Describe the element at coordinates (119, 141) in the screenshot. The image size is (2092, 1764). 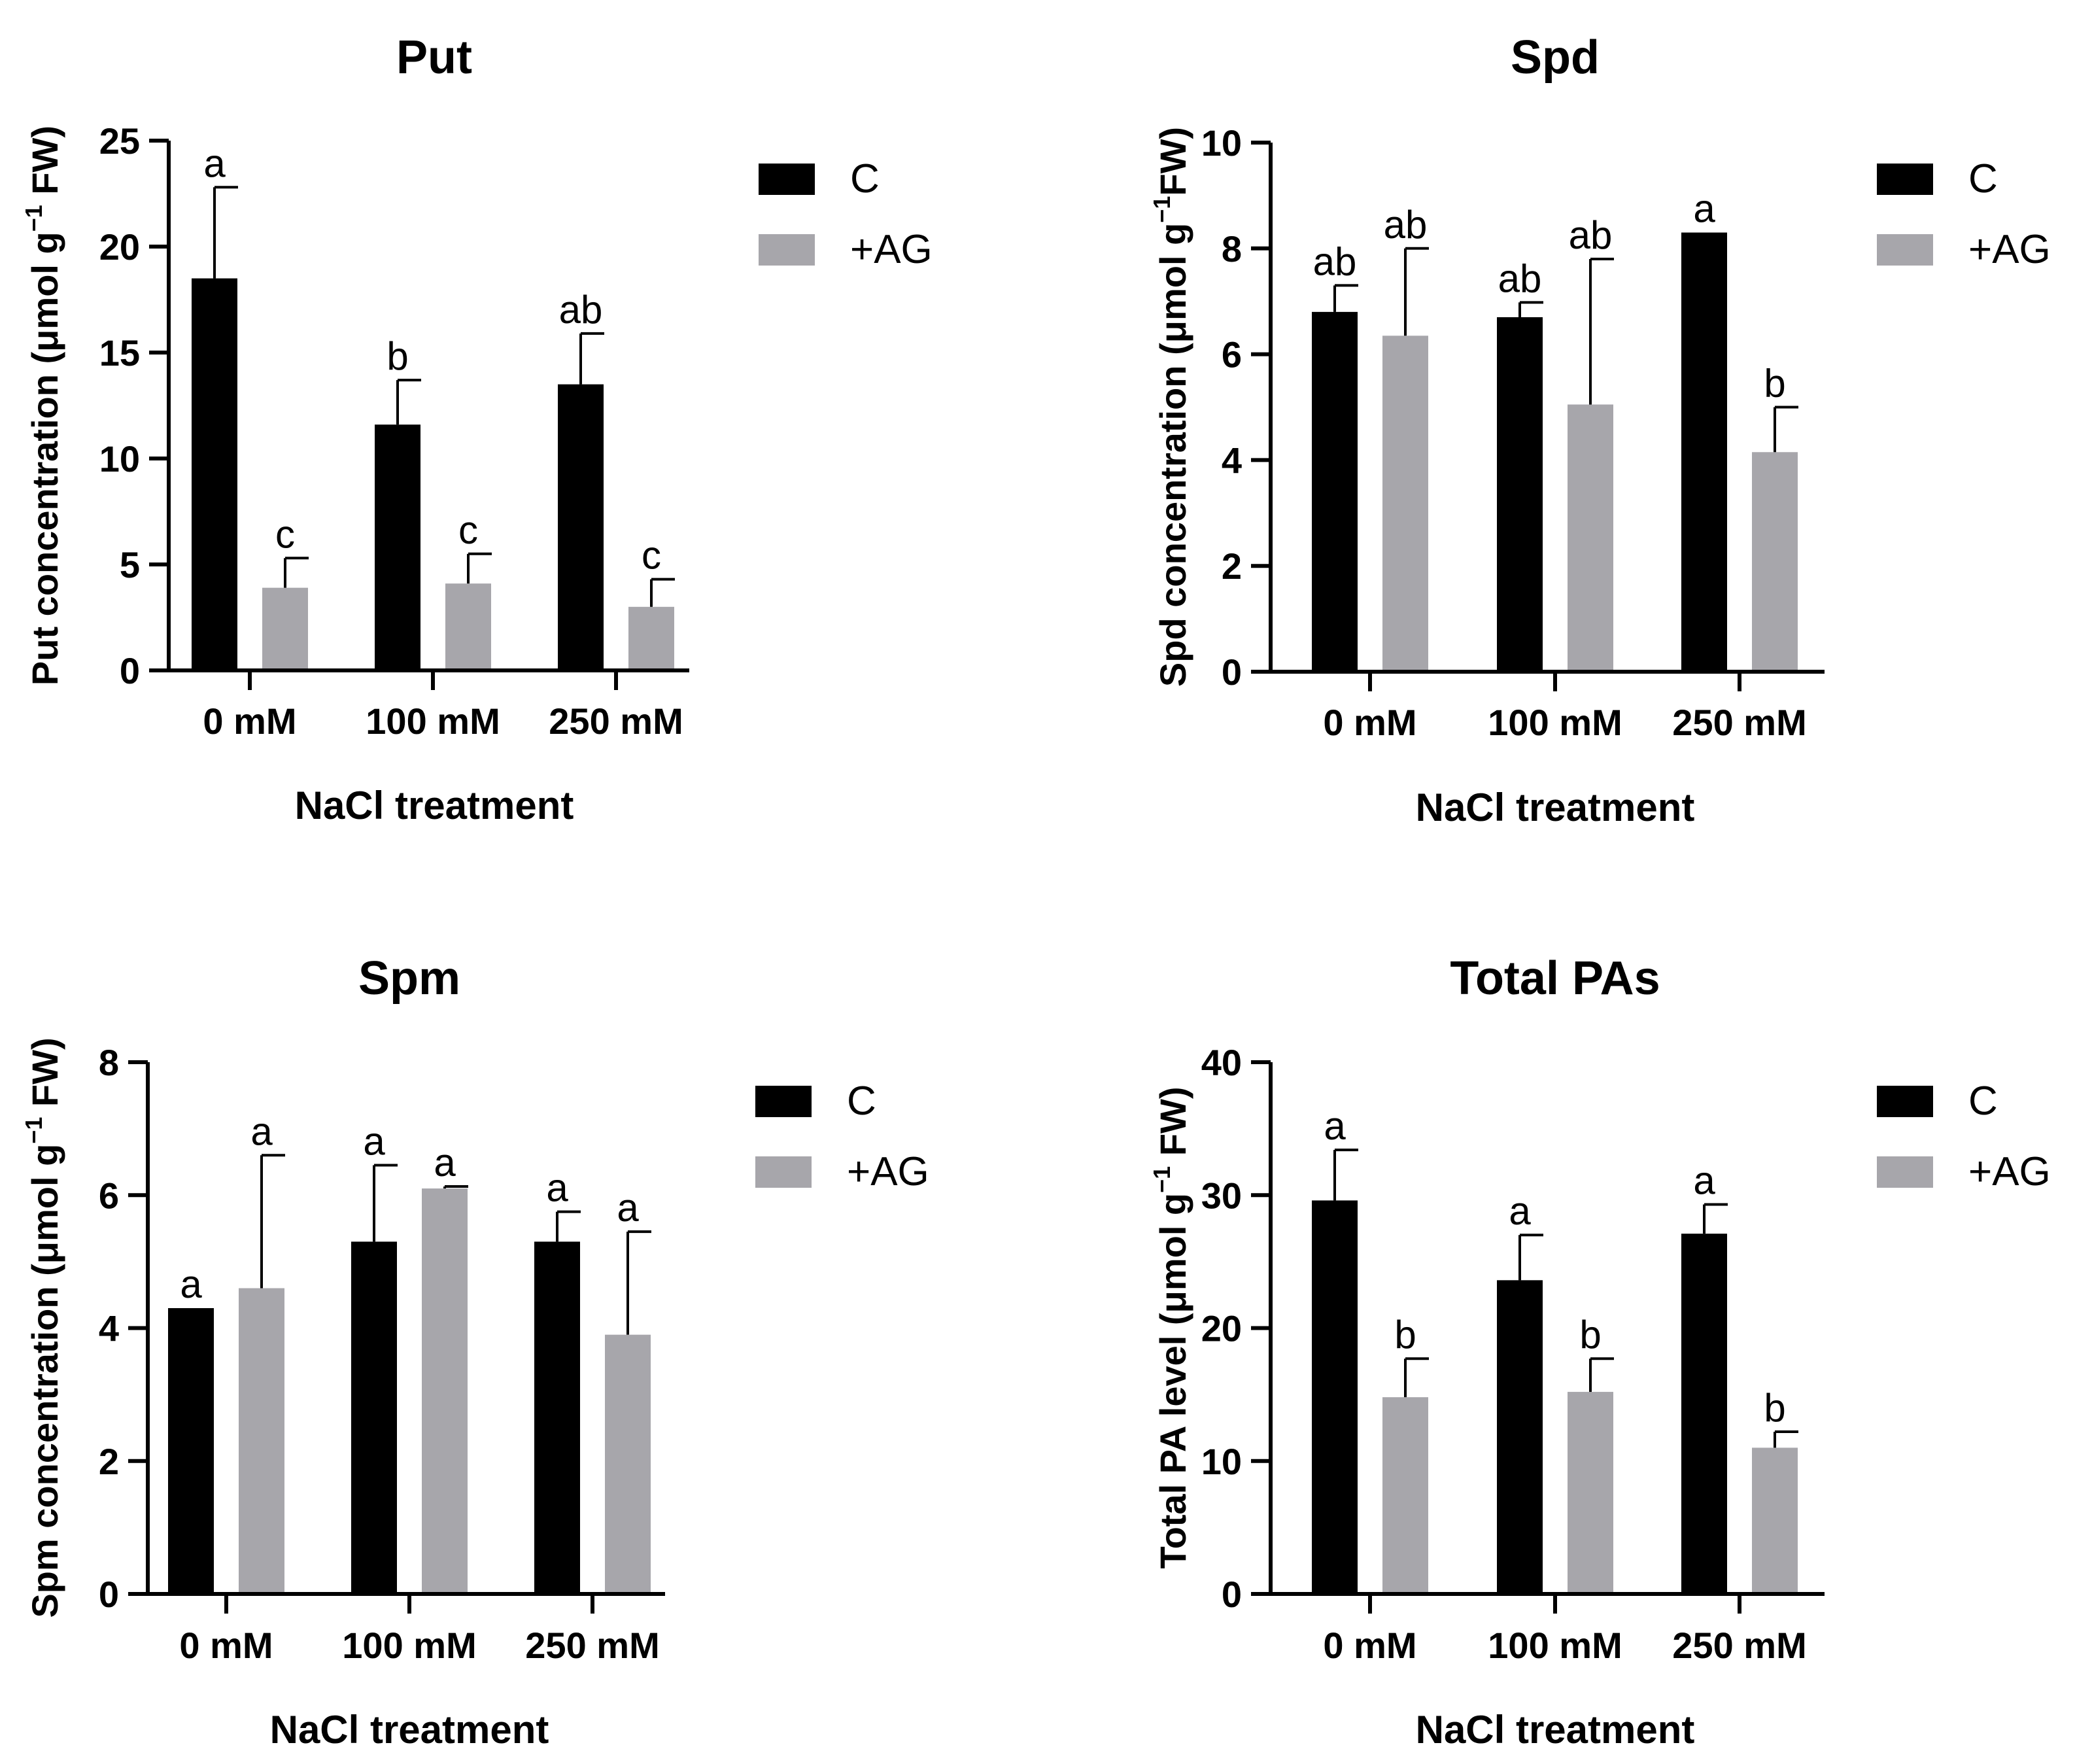
I see `y-tick-label: 25` at that location.